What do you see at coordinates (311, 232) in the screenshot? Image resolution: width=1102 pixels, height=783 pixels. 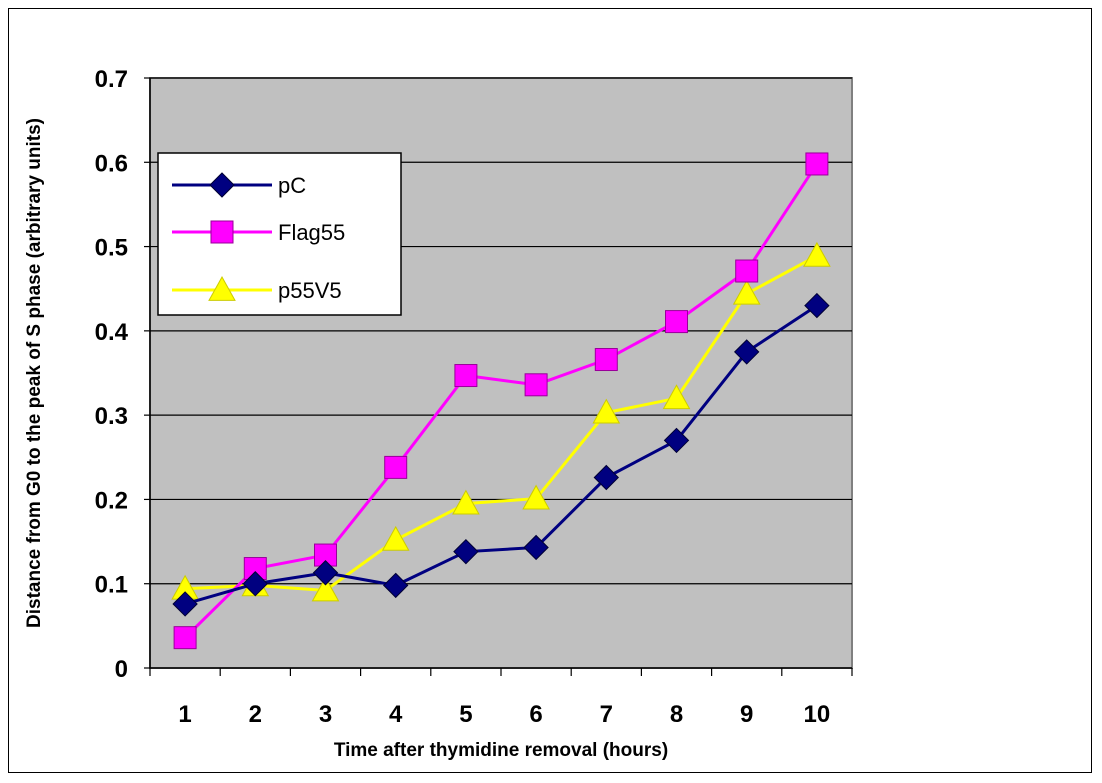 I see `legend-label: Flag55` at bounding box center [311, 232].